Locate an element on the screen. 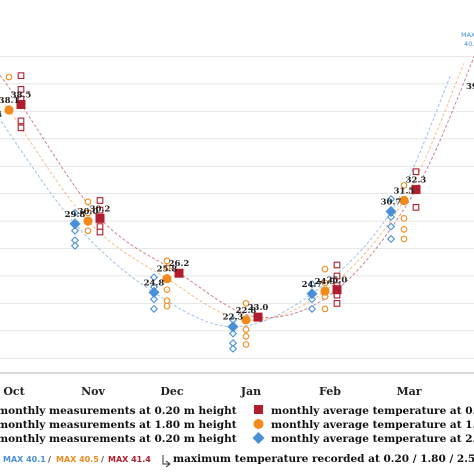 This screenshot has height=474, width=474. legend-circle-marker is located at coordinates (258, 424).